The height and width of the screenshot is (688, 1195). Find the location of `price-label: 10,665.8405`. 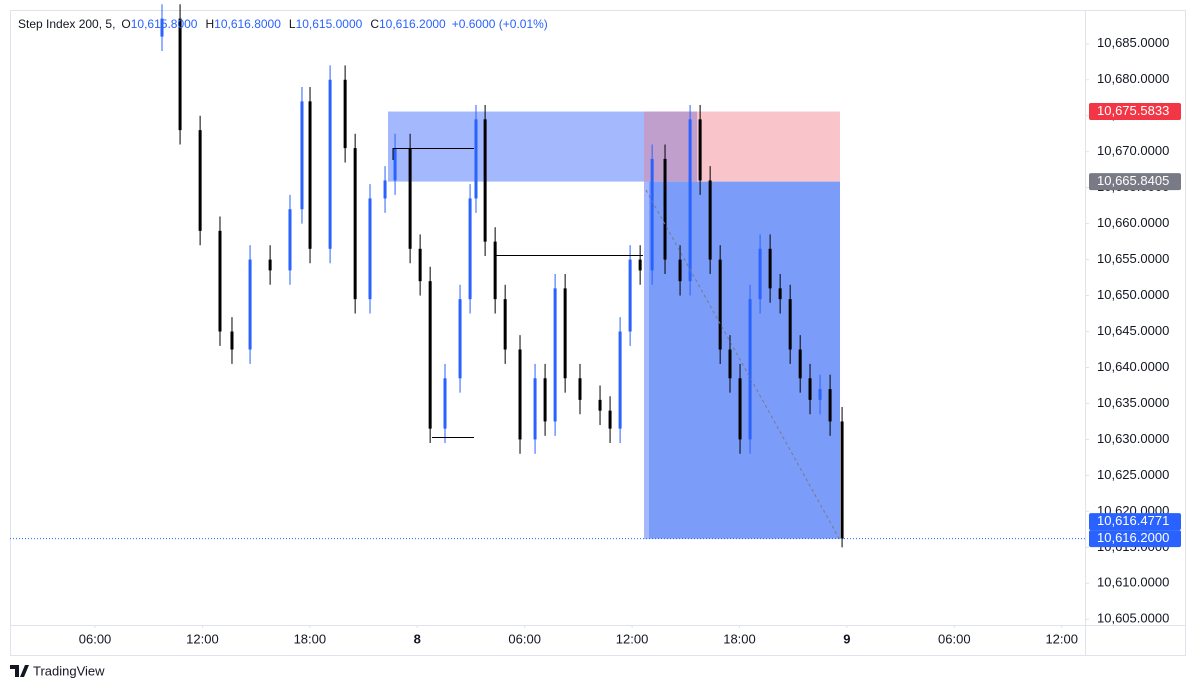

price-label: 10,665.8405 is located at coordinates (1133, 180).